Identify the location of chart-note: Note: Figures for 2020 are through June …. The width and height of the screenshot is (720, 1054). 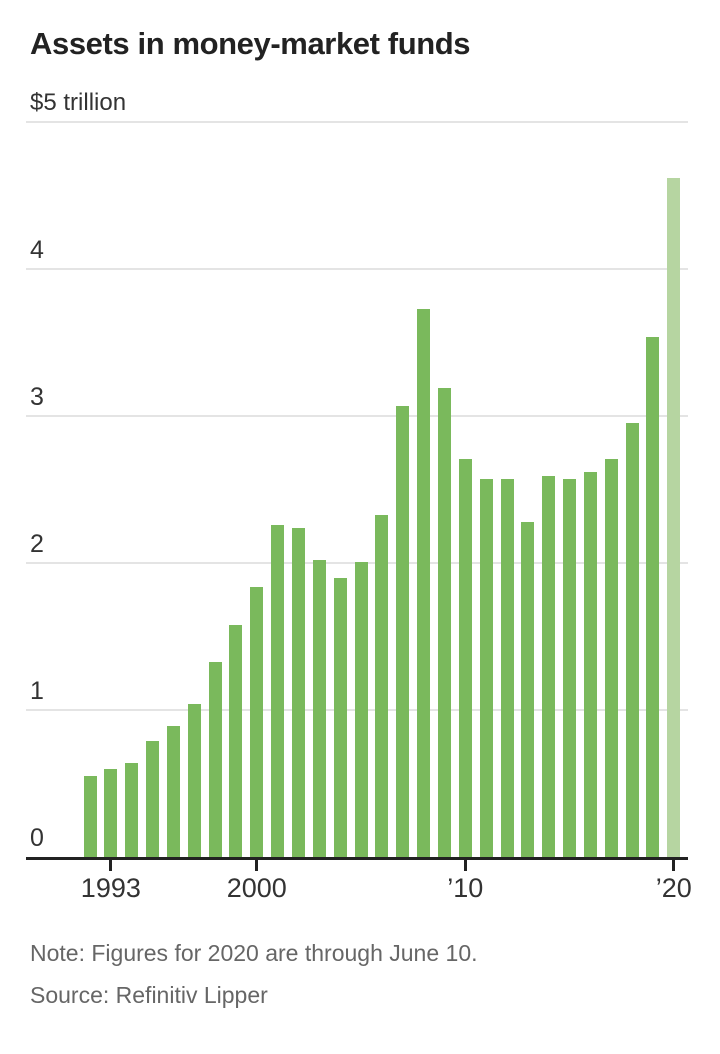
(254, 953).